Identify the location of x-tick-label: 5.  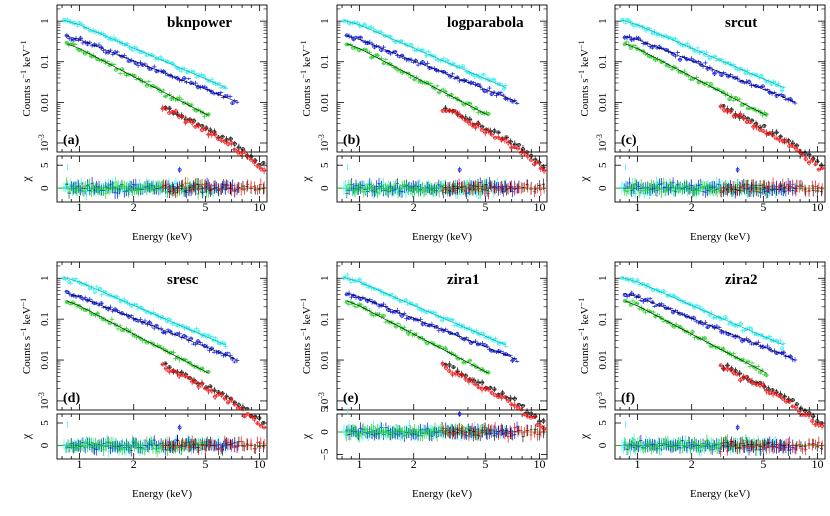
(205, 207).